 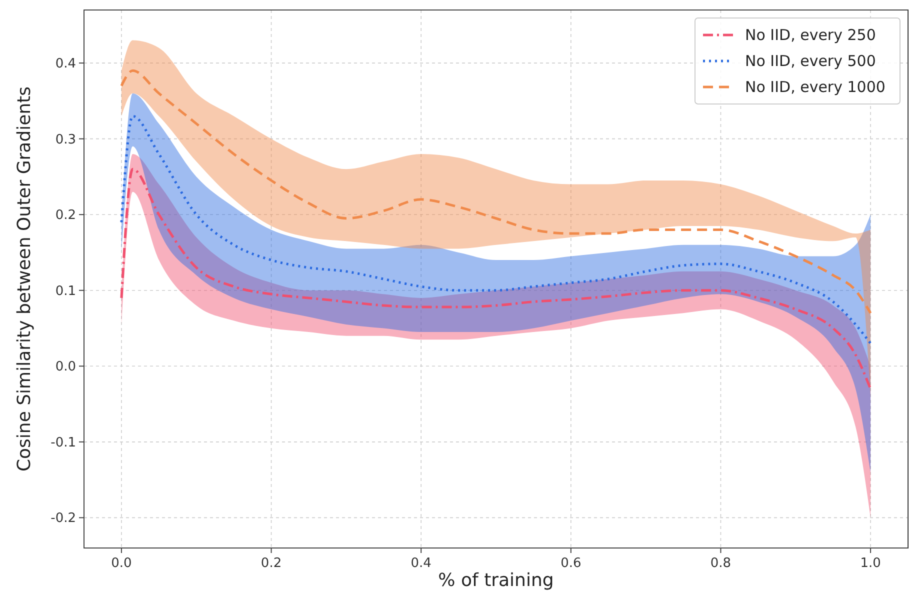 What do you see at coordinates (65, 367) in the screenshot?
I see `y-tick-label: 0.0` at bounding box center [65, 367].